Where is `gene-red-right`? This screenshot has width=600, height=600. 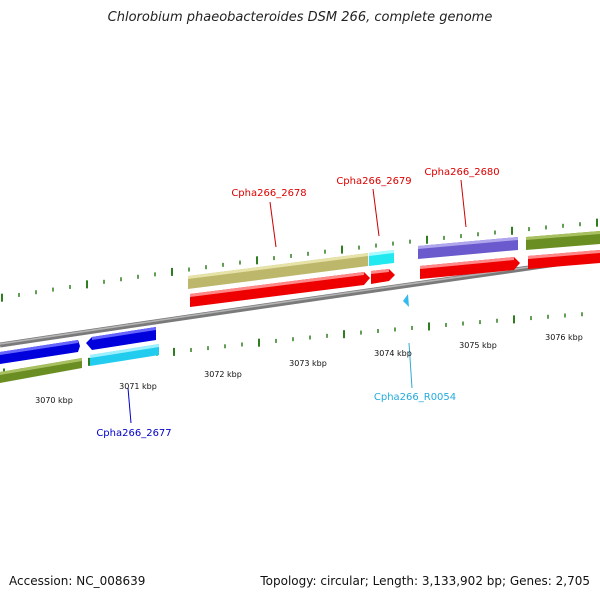
gene-red-right is located at coordinates (564, 259).